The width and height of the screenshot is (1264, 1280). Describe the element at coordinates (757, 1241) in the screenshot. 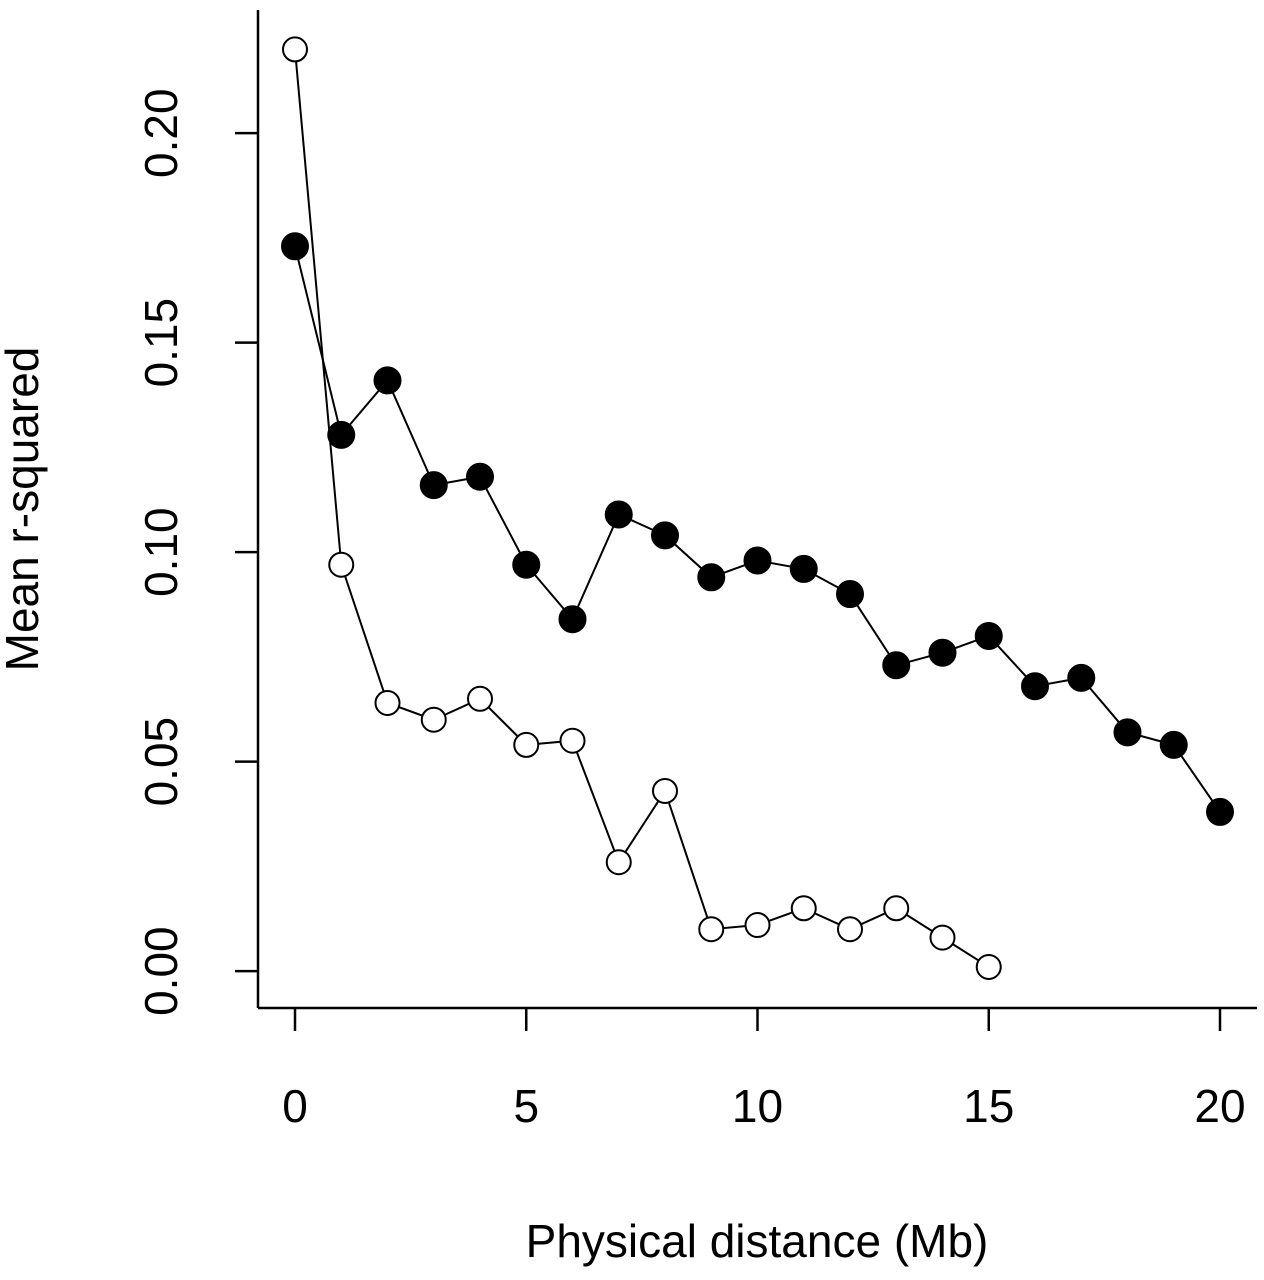

I see `x-axis-label: Physical distance (Mb)` at that location.